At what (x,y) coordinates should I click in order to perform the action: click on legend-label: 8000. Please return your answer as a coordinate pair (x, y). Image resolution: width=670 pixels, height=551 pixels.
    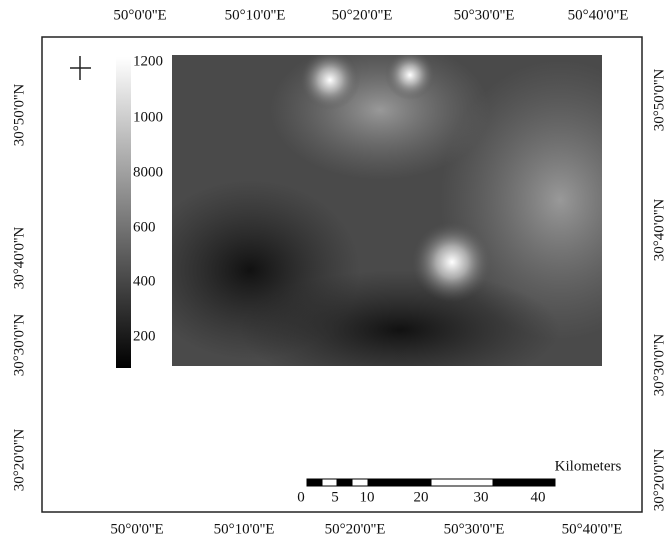
    Looking at the image, I should click on (148, 172).